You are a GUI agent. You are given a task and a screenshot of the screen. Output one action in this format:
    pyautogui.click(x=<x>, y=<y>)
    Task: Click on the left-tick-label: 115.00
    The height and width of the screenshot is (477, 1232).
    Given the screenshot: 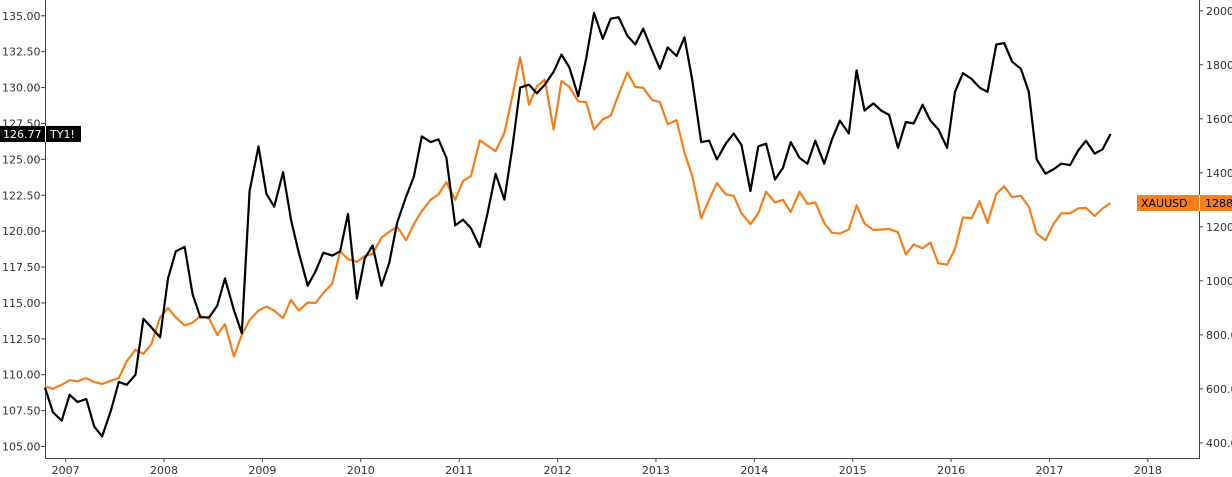 What is the action you would take?
    pyautogui.click(x=21, y=303)
    